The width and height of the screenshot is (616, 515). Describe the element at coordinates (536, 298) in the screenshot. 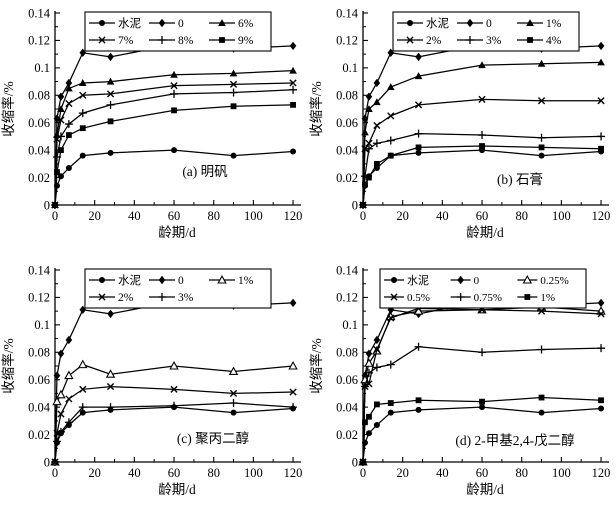

I see `legend-item-1%: 1%` at that location.